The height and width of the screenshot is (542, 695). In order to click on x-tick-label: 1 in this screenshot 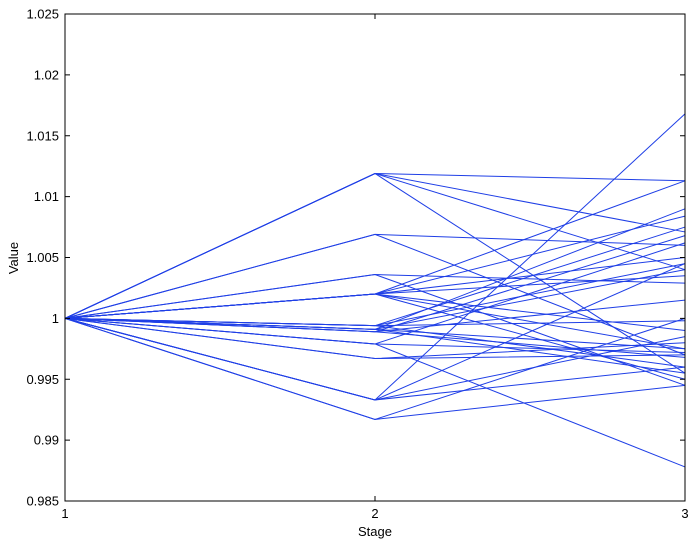, I will do `click(64, 513)`.